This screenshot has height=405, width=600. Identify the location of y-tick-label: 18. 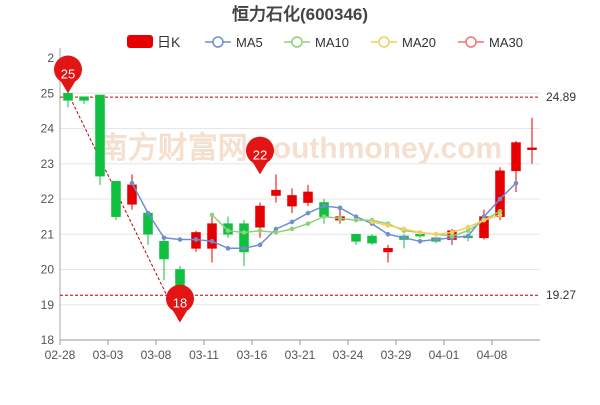
(48, 340).